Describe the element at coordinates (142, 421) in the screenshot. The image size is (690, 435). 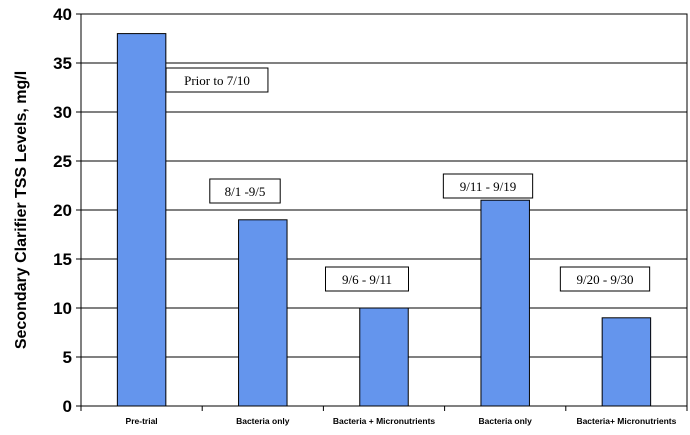
I see `x-category-label: Pre-trial` at that location.